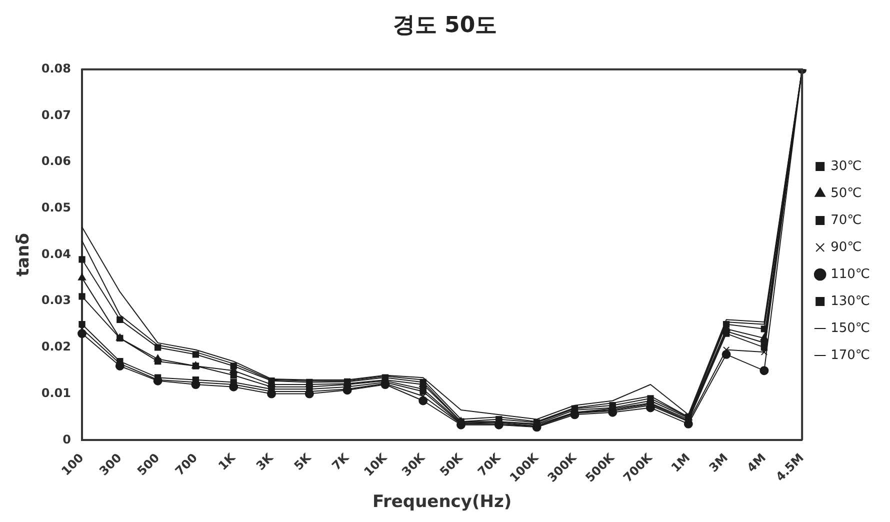  What do you see at coordinates (56, 115) in the screenshot?
I see `y-tick-label: 0.07` at bounding box center [56, 115].